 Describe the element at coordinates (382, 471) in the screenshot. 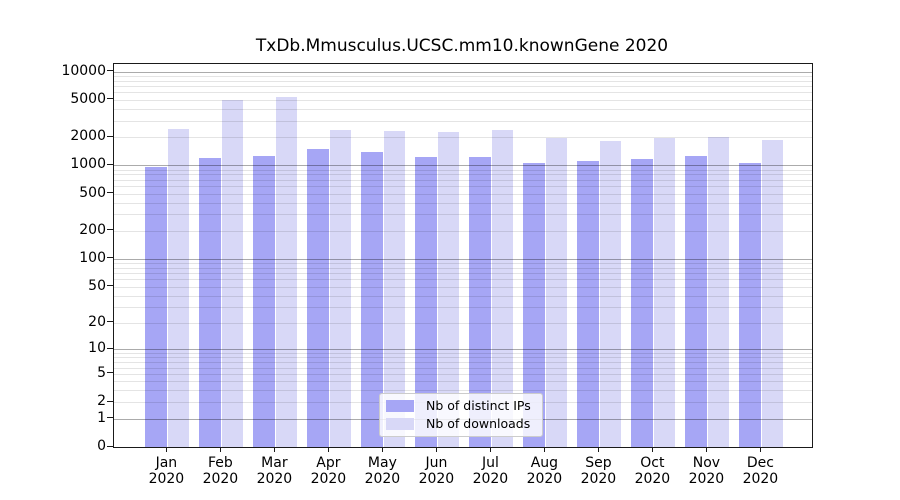

I see `x-axis-tick-label: May 2020` at that location.